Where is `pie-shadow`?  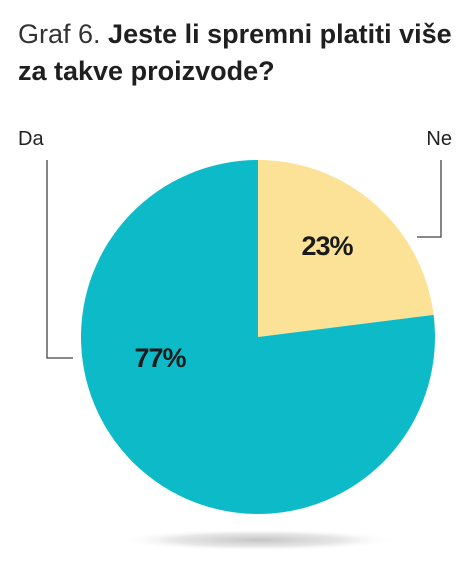 pie-shadow is located at coordinates (258, 540).